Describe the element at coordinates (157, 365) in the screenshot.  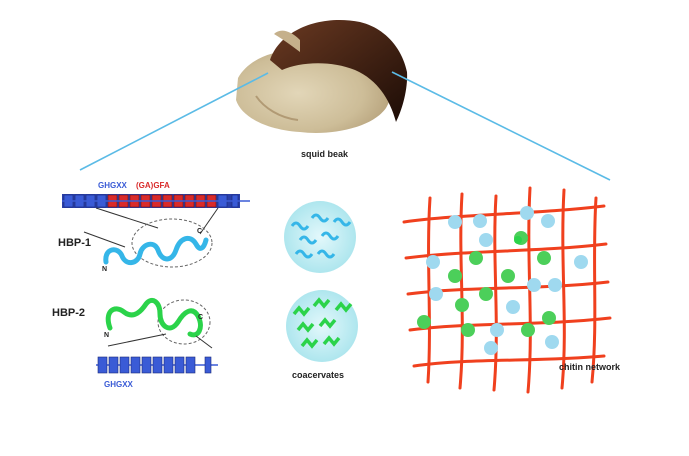
I see `hbp2-domain-bar` at that location.